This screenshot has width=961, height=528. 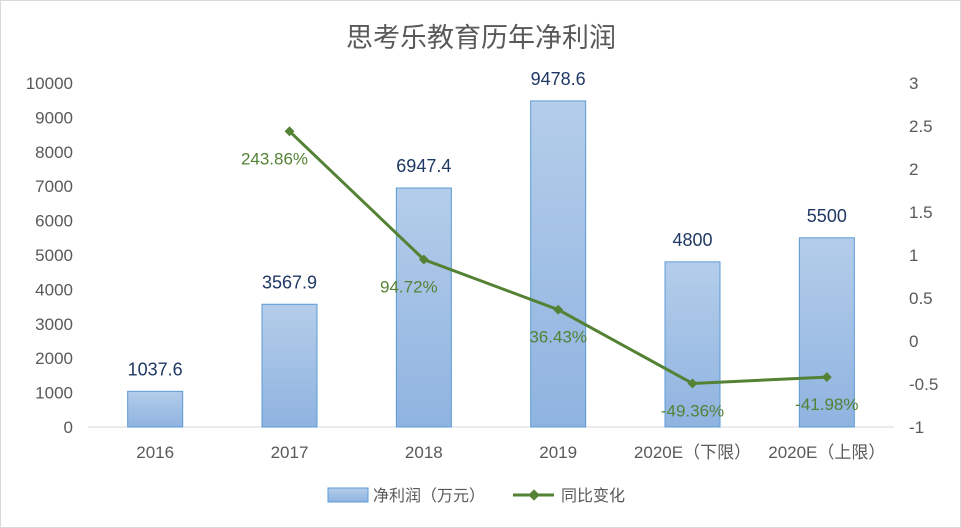 I want to click on legend-bar-label: 净利润（万元）, so click(x=429, y=495).